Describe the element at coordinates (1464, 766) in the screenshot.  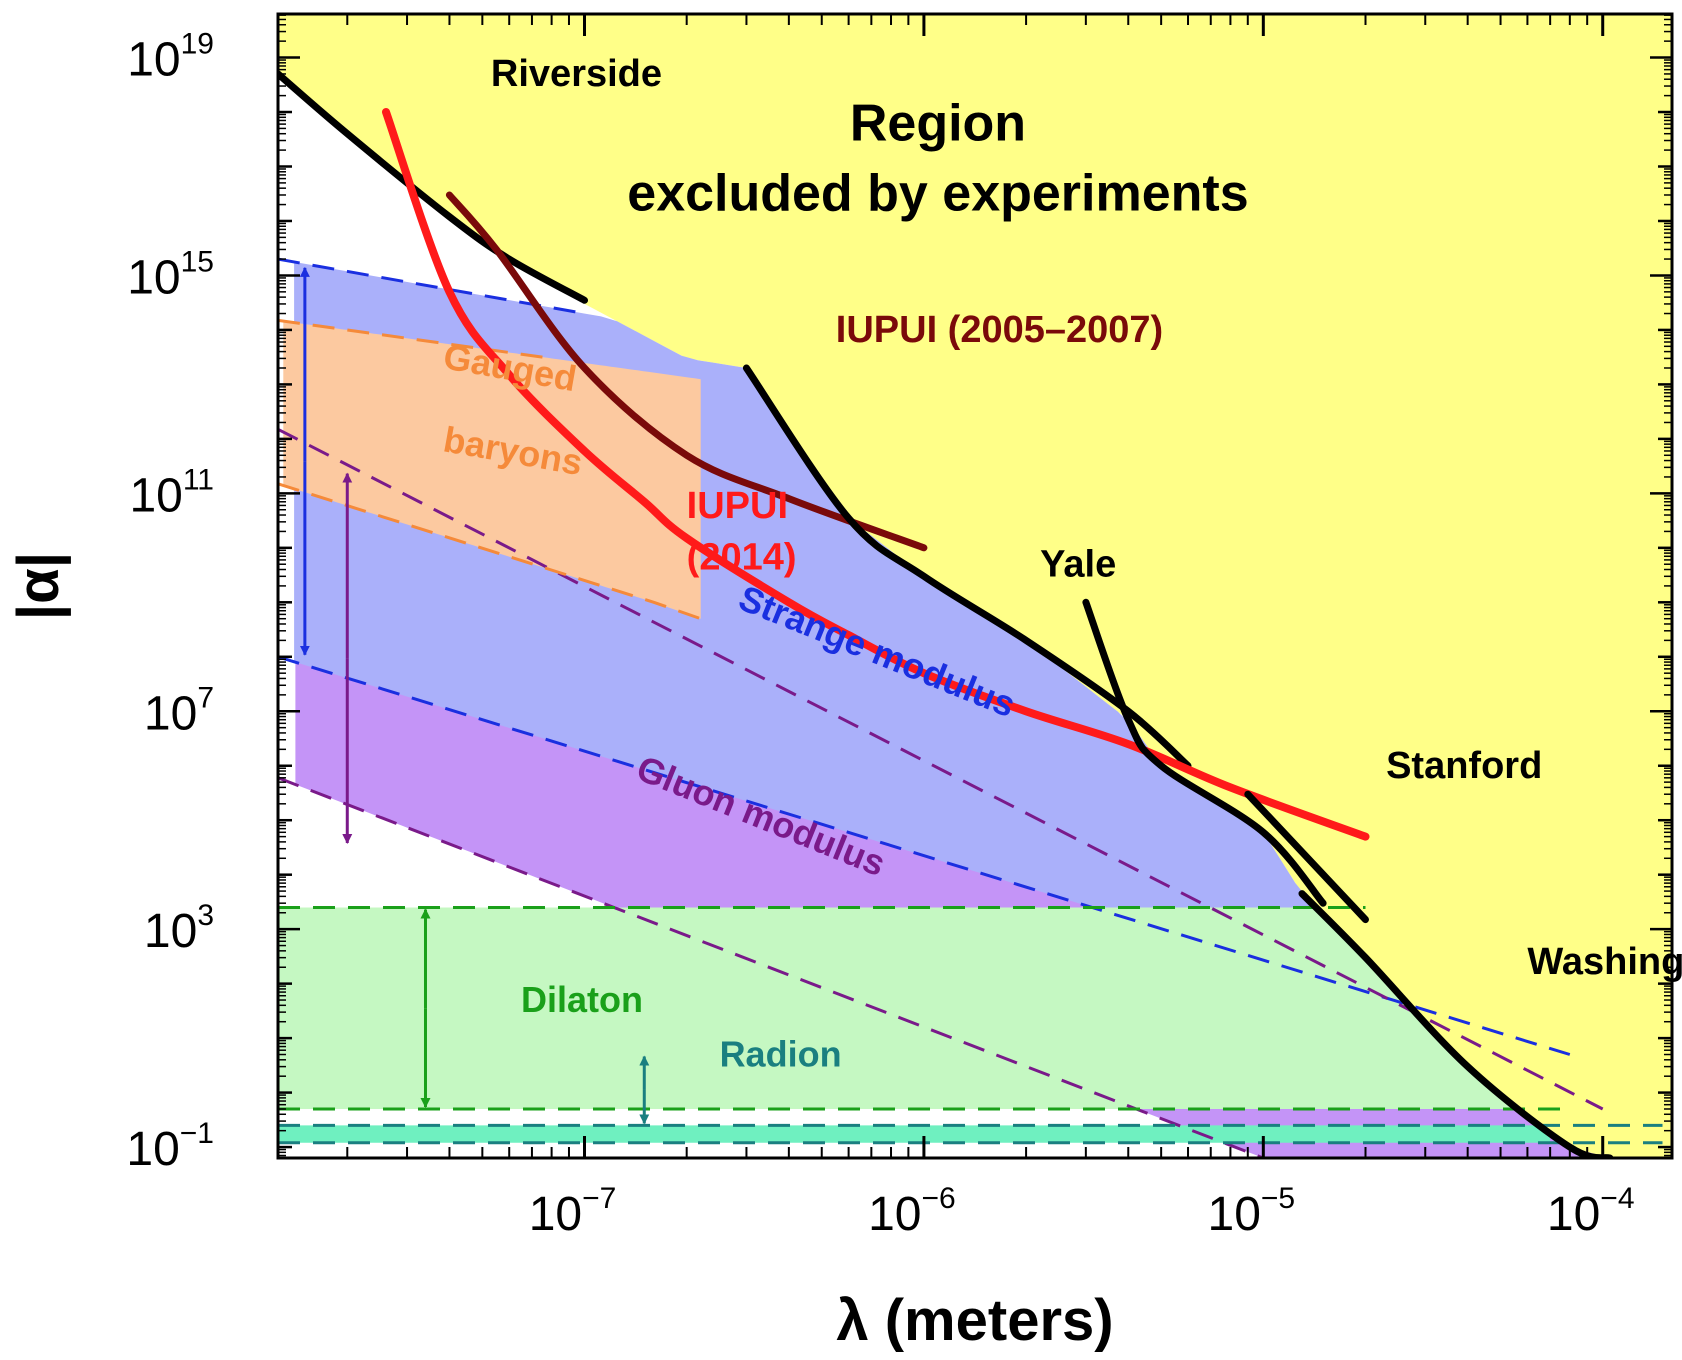
I see `label-stanford: Stanford` at that location.